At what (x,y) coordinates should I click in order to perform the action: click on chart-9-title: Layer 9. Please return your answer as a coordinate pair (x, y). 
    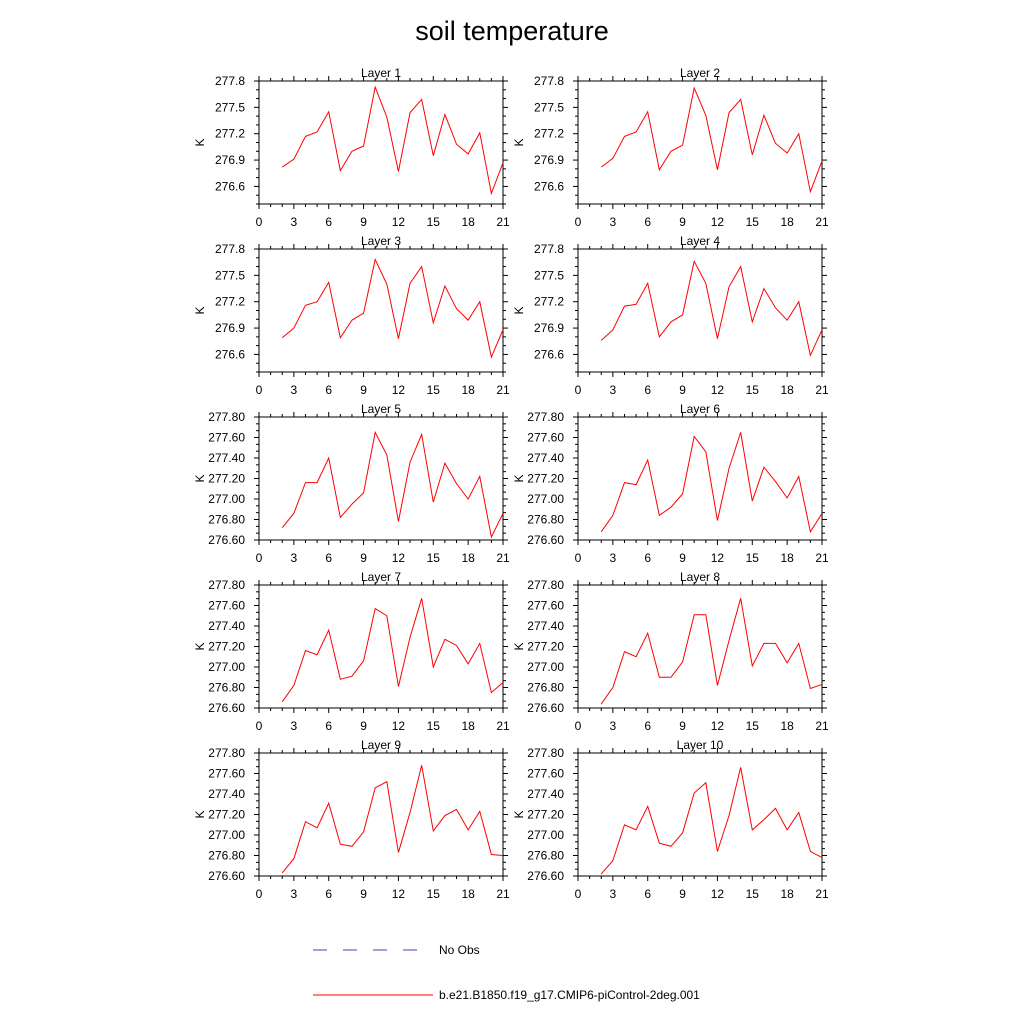
    Looking at the image, I should click on (381, 745).